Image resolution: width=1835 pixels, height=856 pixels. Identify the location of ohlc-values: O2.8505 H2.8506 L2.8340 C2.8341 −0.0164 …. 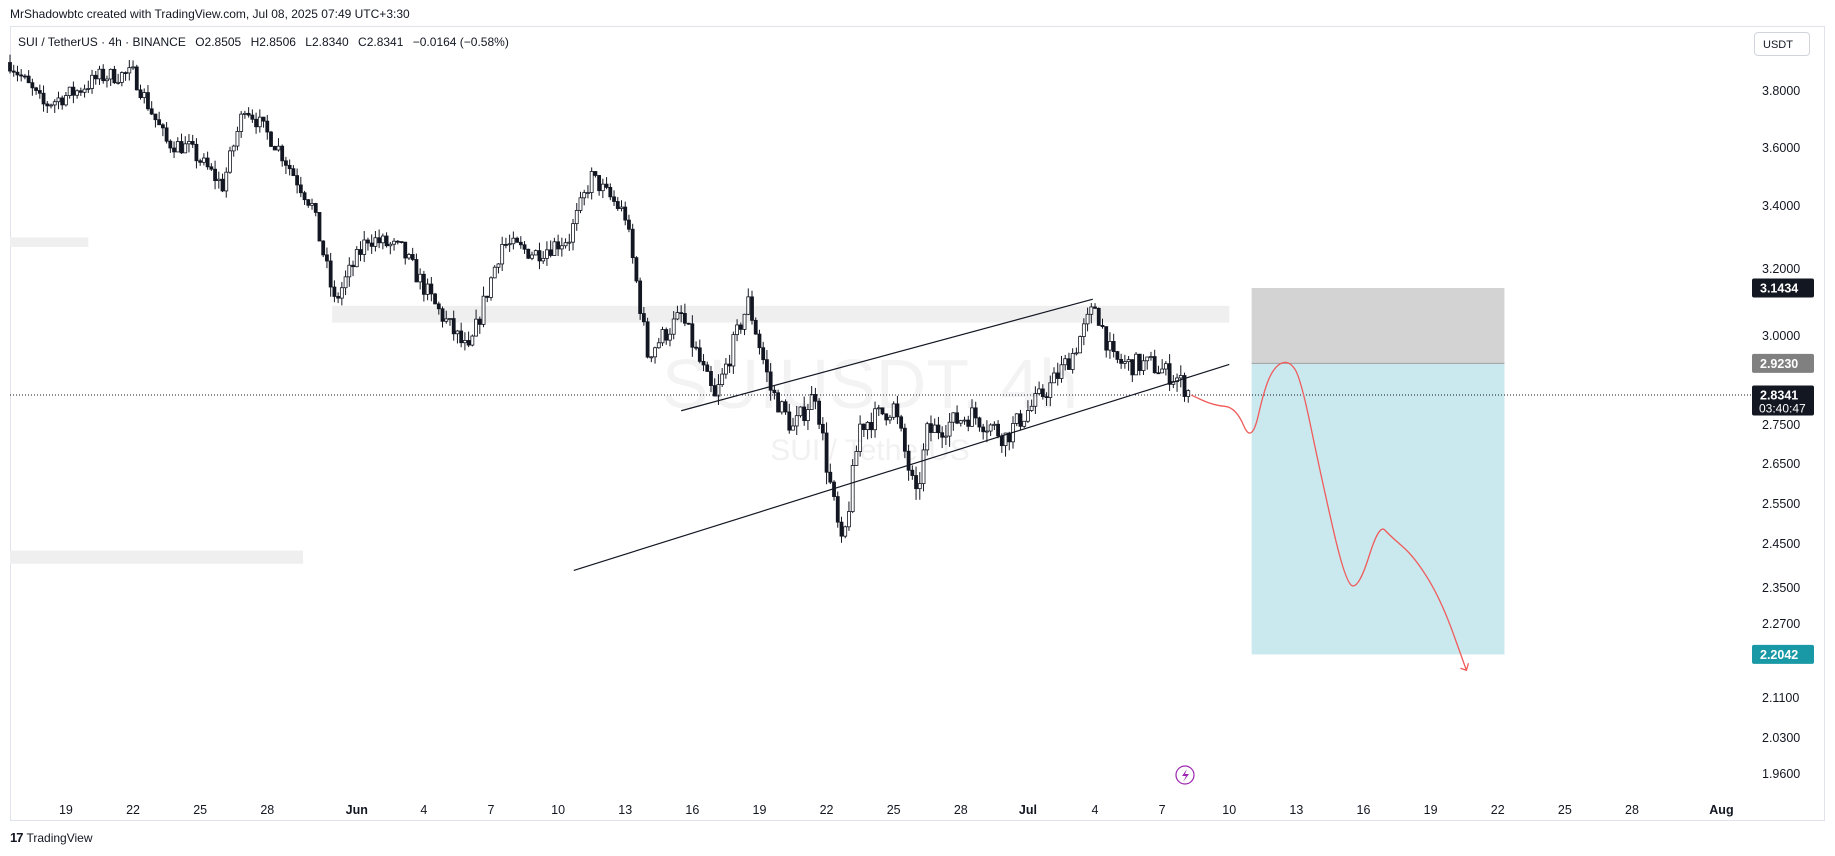
(355, 42).